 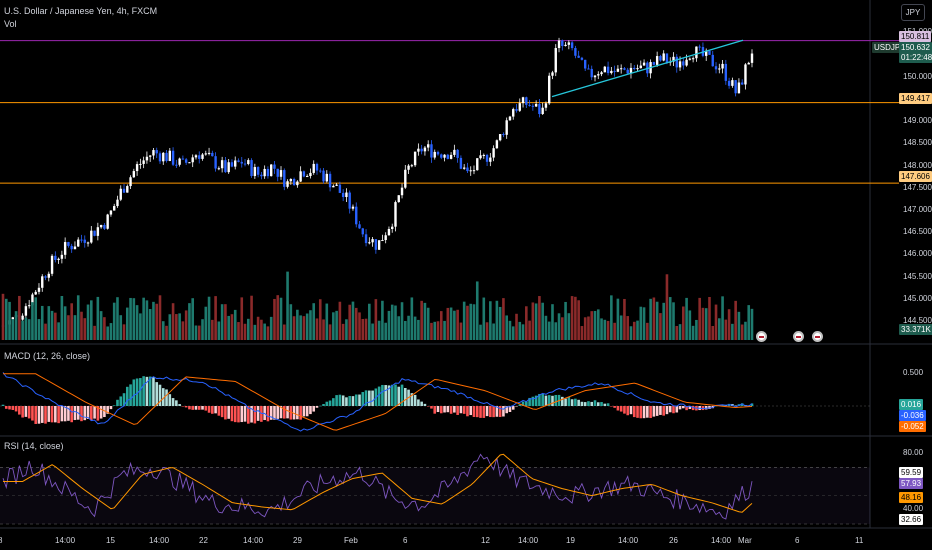 What do you see at coordinates (917, 298) in the screenshot?
I see `price-axis-label: 145.000` at bounding box center [917, 298].